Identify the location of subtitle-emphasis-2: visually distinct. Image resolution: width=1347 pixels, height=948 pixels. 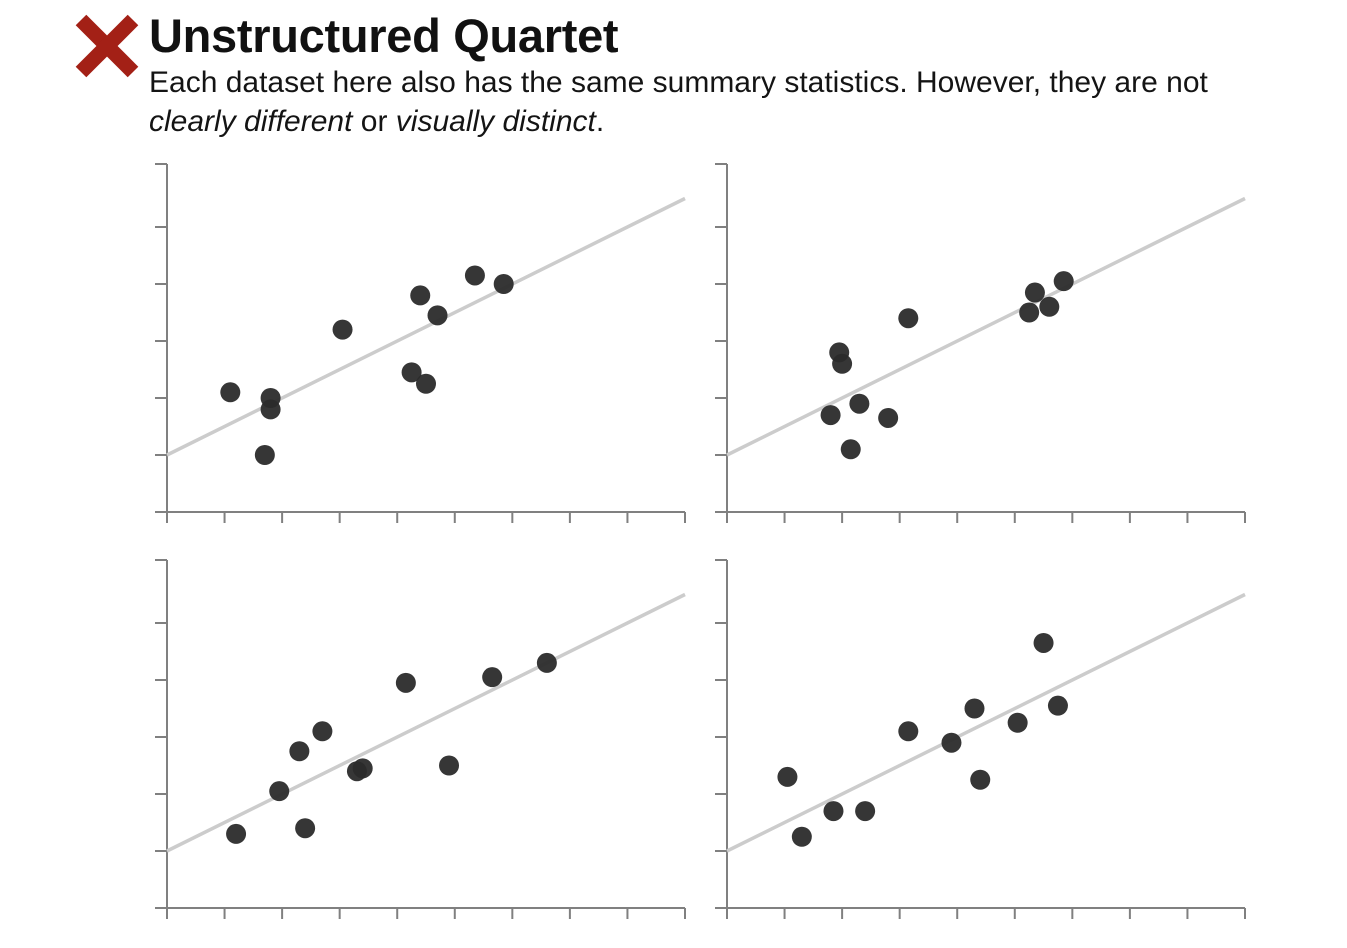
(495, 121).